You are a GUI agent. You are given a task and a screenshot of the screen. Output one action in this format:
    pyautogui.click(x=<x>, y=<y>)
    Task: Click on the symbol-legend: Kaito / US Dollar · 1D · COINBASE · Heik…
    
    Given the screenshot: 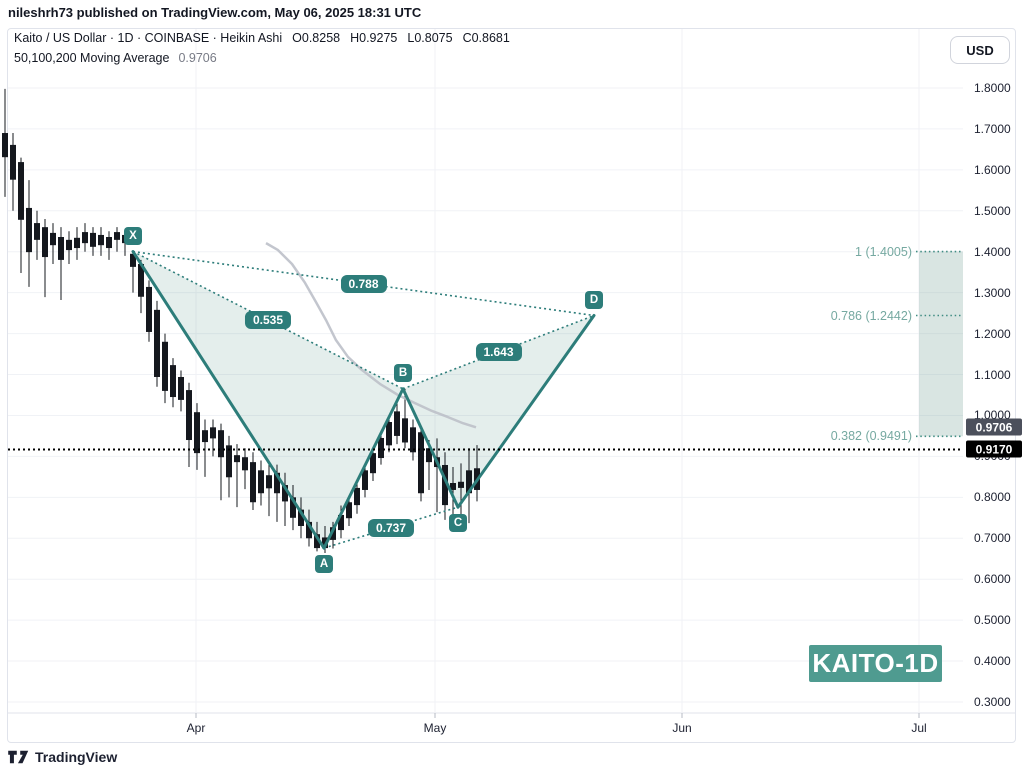 What is the action you would take?
    pyautogui.click(x=262, y=38)
    